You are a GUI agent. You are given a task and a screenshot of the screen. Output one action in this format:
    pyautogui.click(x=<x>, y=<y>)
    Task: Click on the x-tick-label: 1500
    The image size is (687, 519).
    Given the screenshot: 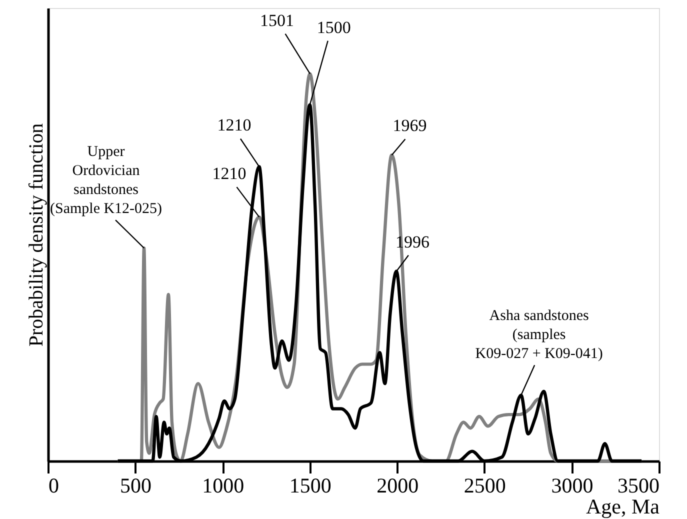 What is the action you would take?
    pyautogui.click(x=310, y=486)
    